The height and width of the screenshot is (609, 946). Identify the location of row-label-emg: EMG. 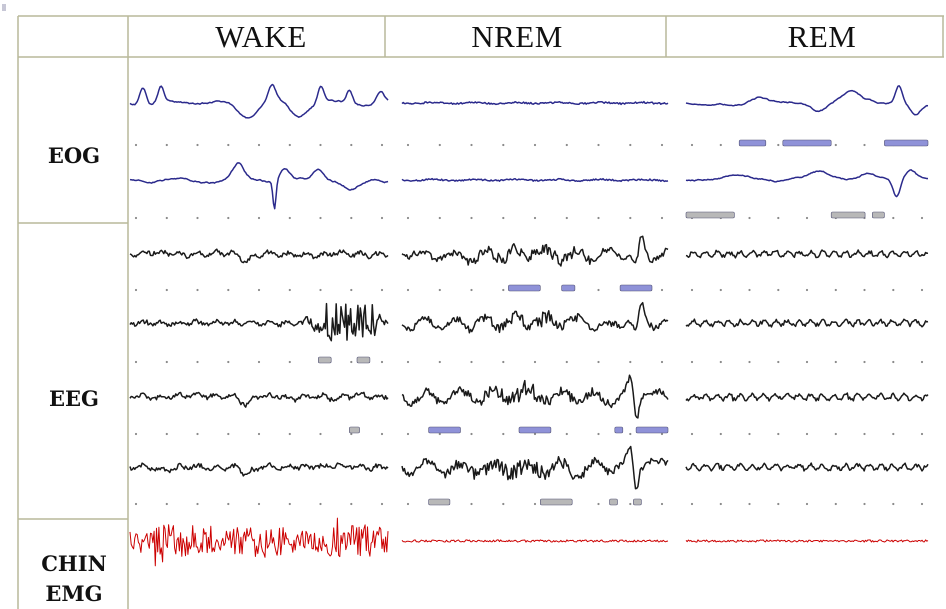
(73, 593).